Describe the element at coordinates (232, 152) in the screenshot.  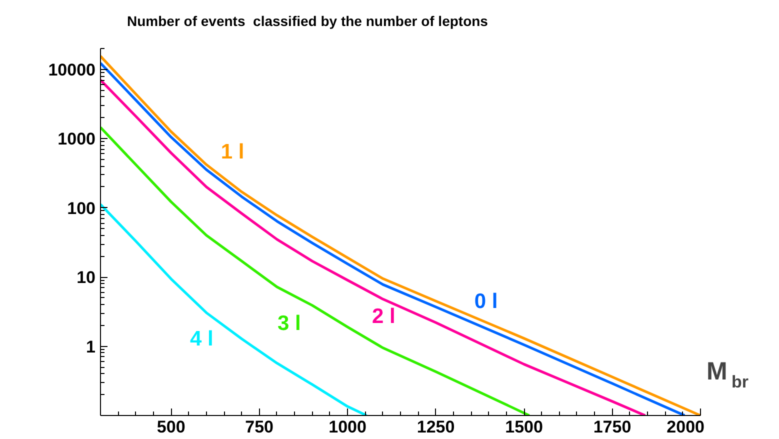
I see `series-label: 1 l` at that location.